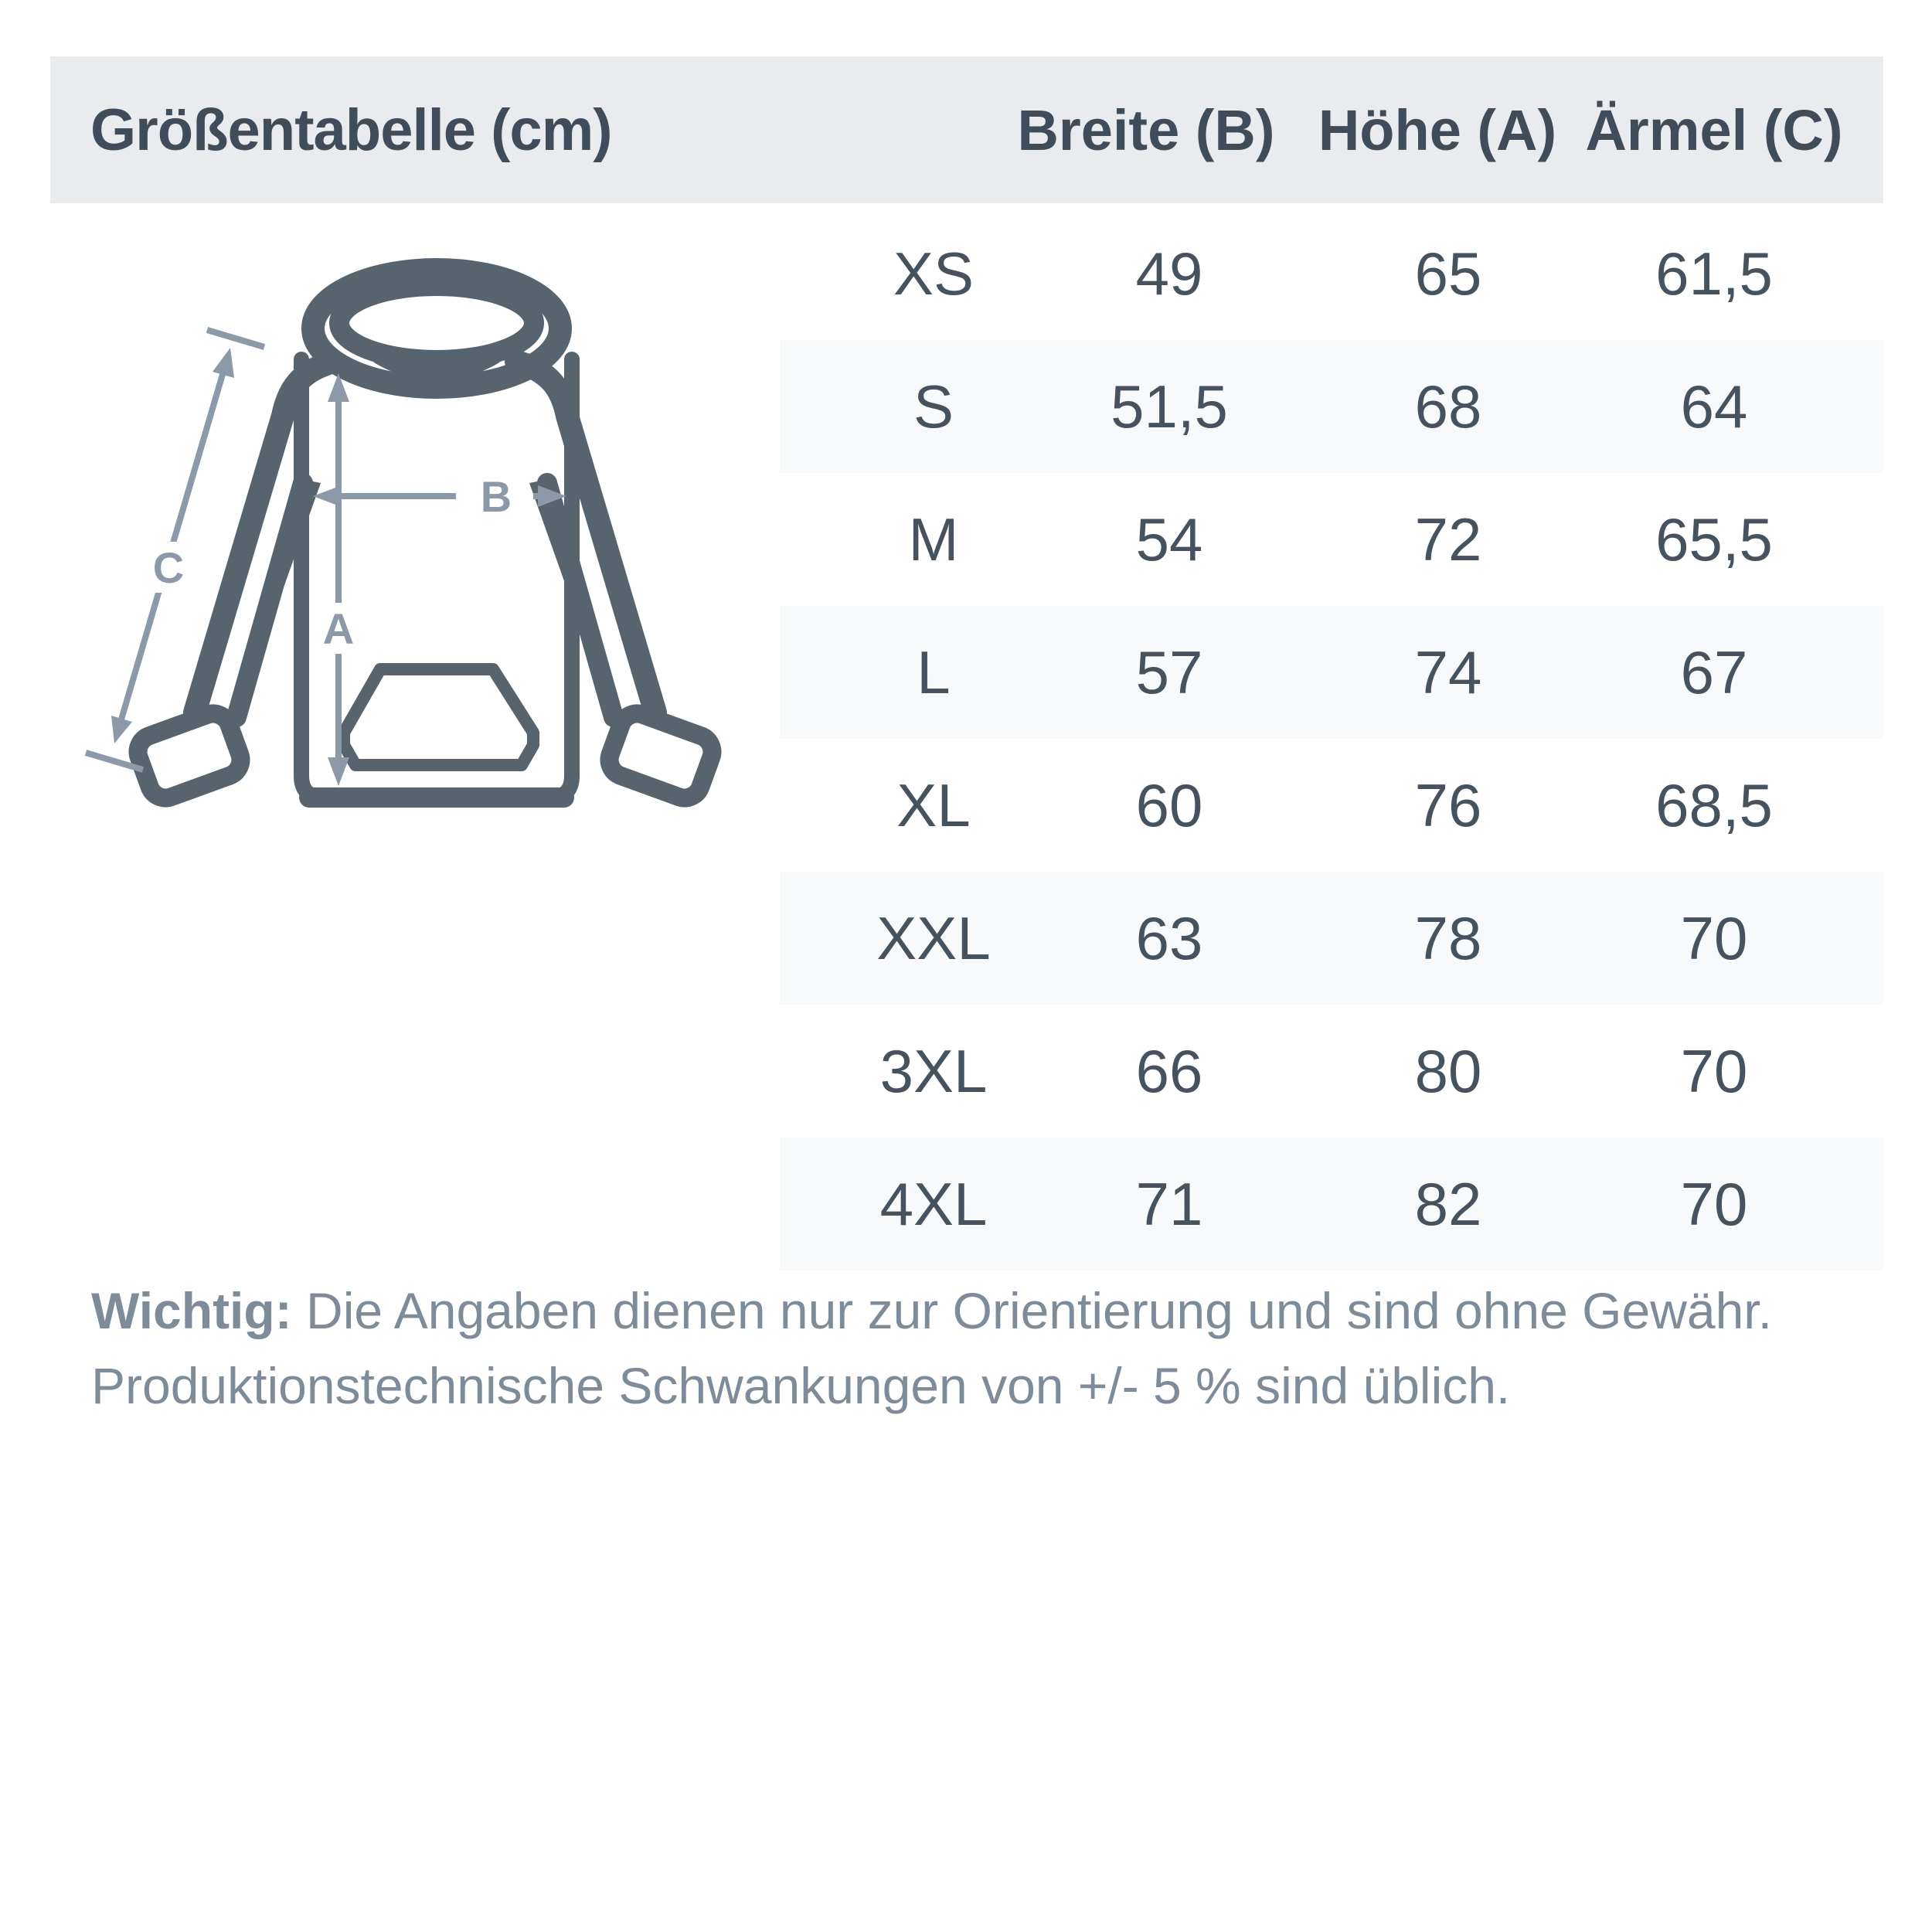  I want to click on table-row: XXL 63 78 70, so click(1332, 939).